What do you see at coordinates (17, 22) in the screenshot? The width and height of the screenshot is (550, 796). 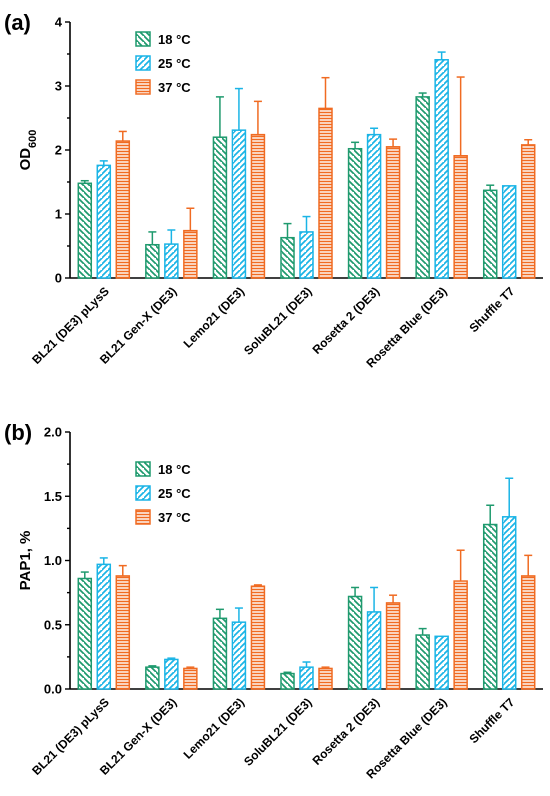 I see `panel-label: (a)` at bounding box center [17, 22].